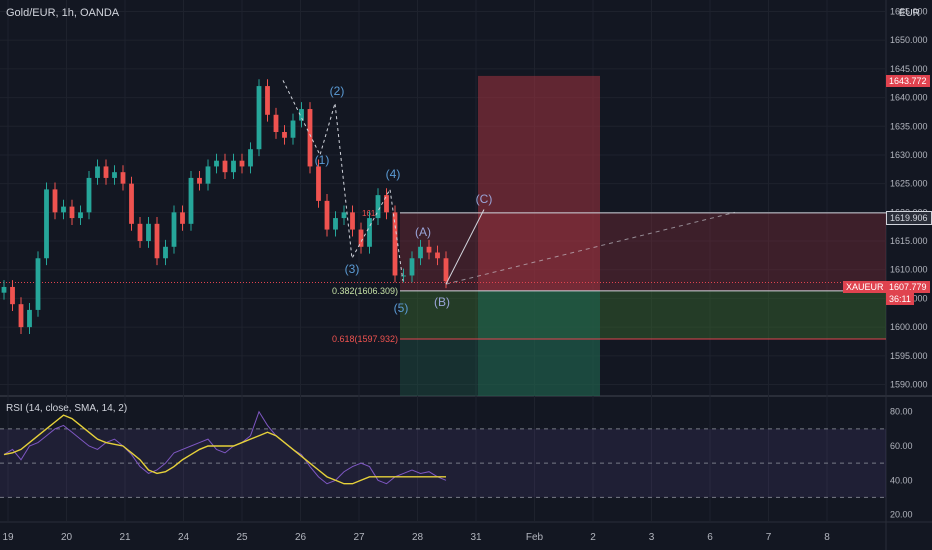  Describe the element at coordinates (593, 537) in the screenshot. I see `time-tick-label: 2` at that location.